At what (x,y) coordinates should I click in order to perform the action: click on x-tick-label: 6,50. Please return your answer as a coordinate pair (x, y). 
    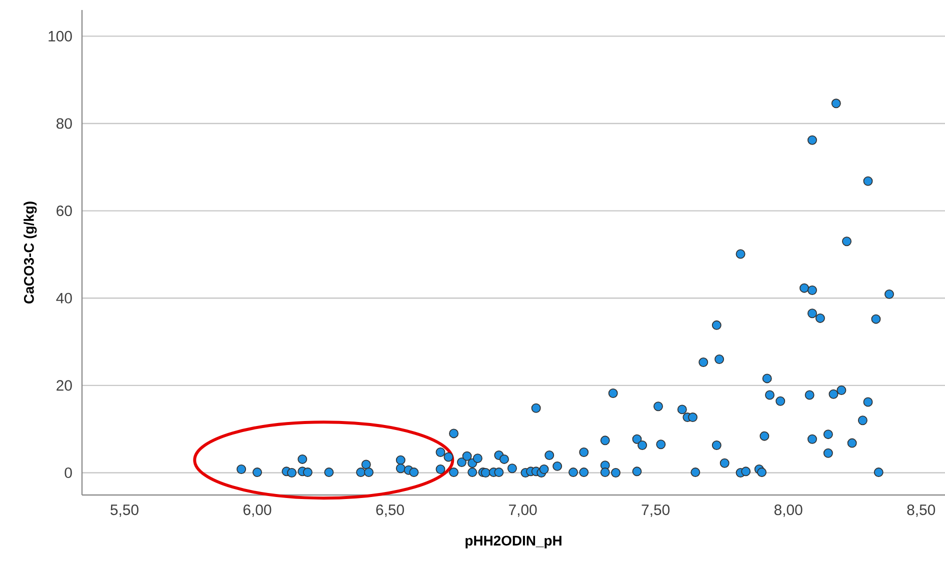
    Looking at the image, I should click on (390, 510).